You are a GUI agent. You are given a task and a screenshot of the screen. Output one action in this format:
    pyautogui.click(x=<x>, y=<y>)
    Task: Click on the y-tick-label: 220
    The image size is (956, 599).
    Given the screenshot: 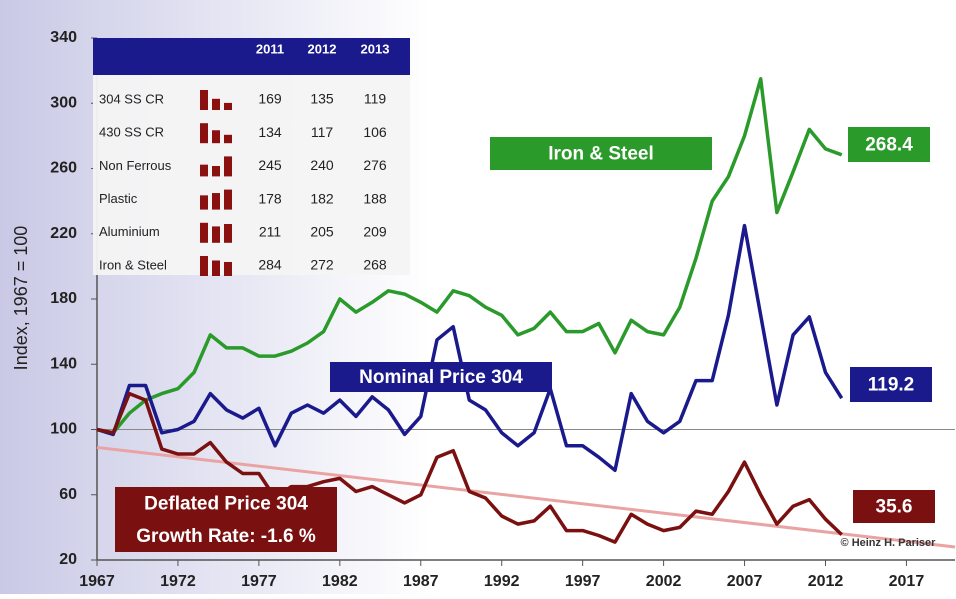 What is the action you would take?
    pyautogui.click(x=63, y=233)
    